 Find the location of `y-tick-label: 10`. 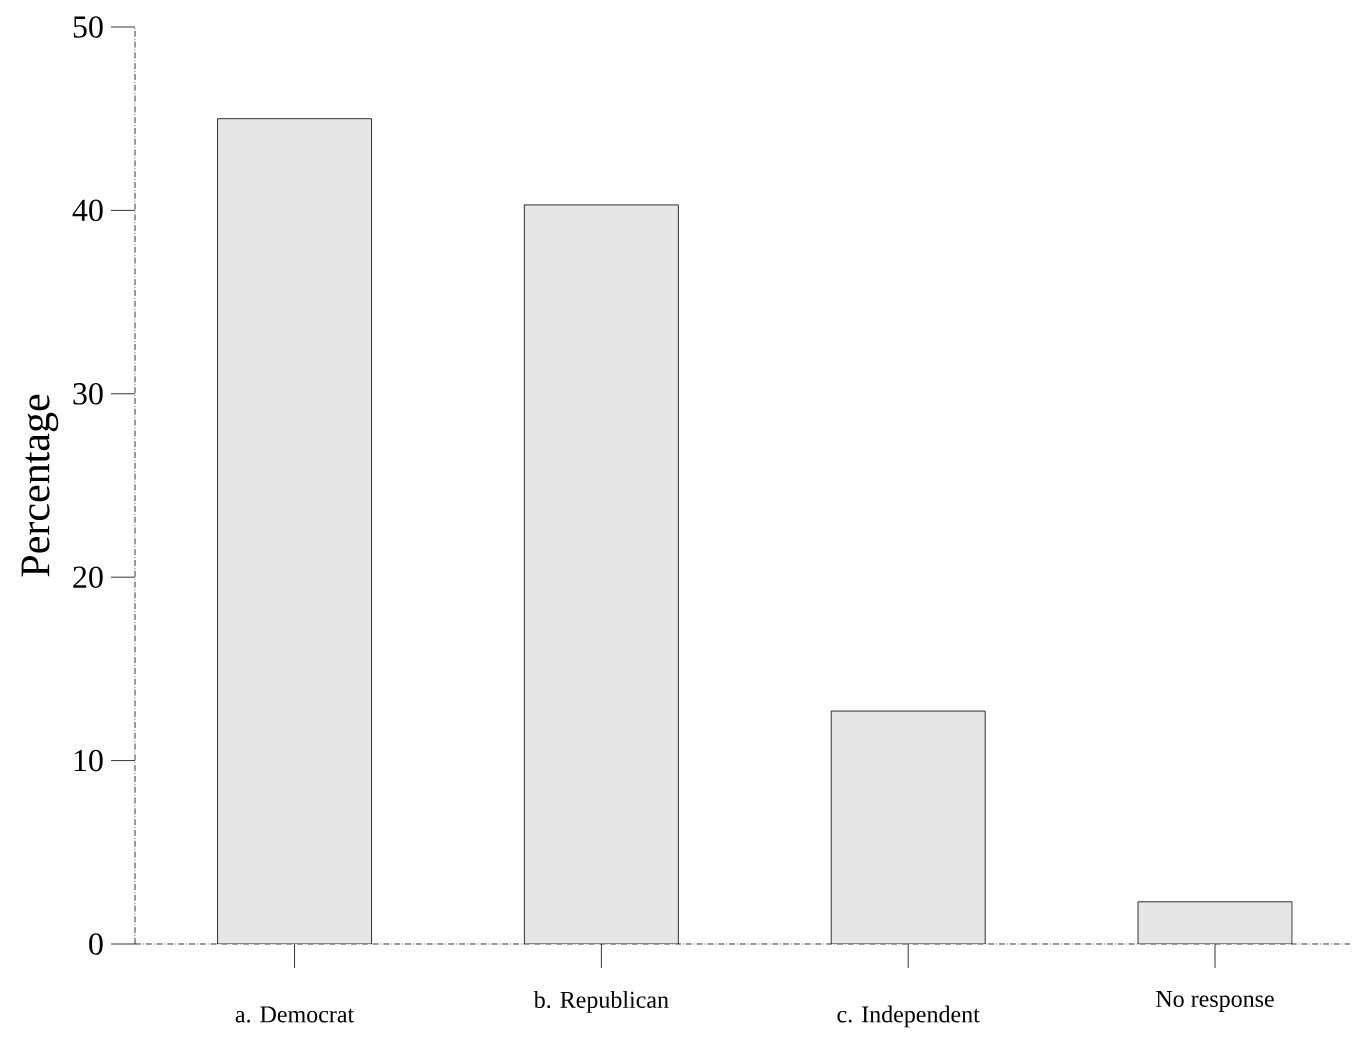

y-tick-label: 10 is located at coordinates (88, 760).